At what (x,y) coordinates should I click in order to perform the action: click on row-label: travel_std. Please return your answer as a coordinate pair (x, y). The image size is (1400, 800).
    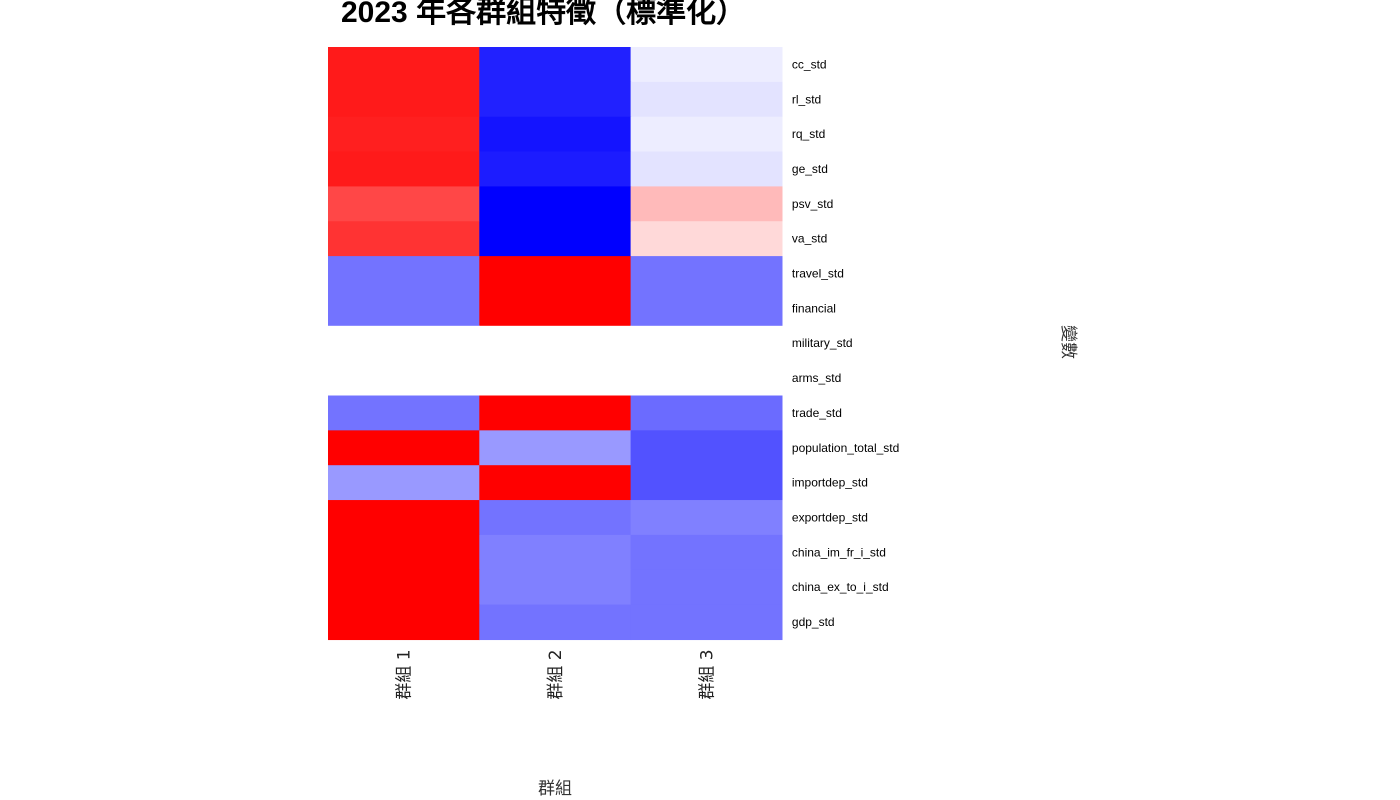
    Looking at the image, I should click on (818, 274).